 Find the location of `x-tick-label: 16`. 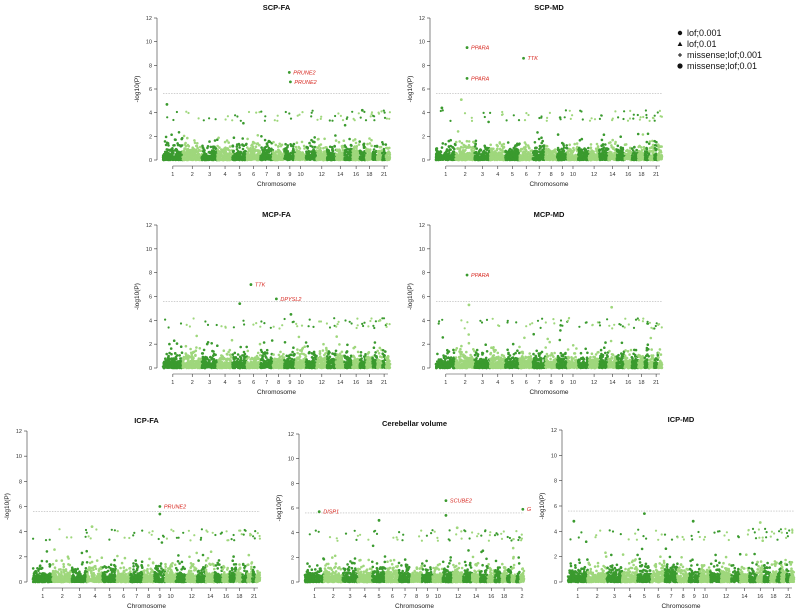

x-tick-label: 16 is located at coordinates (356, 175).